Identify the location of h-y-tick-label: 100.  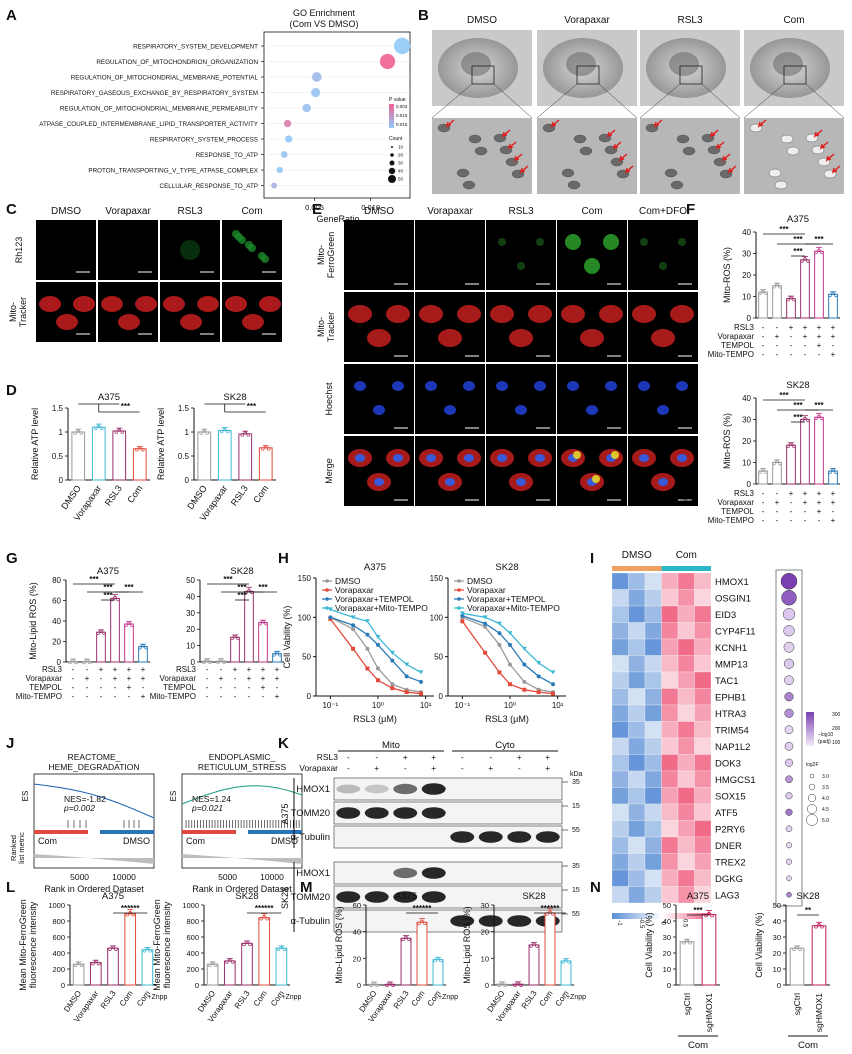
(305, 617).